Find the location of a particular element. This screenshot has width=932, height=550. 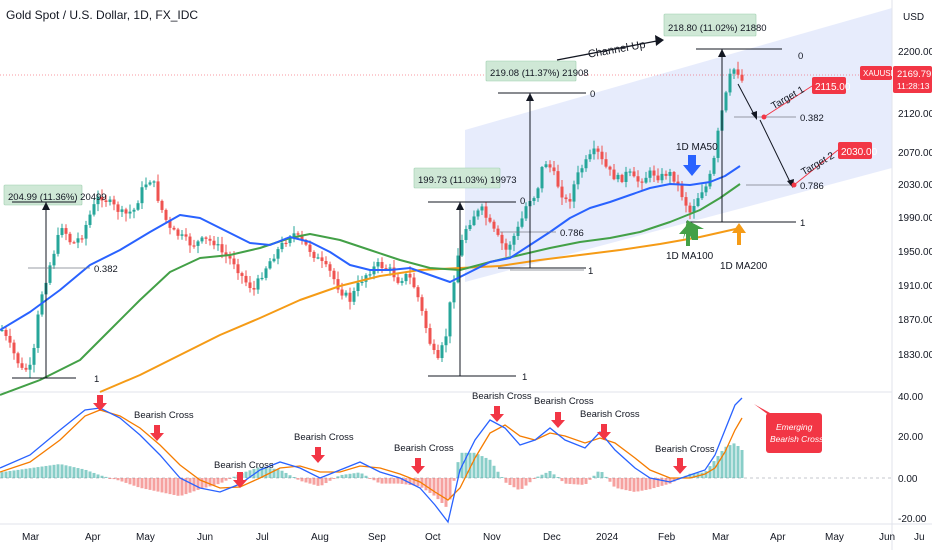

price-tick: 1910.00 is located at coordinates (915, 286).